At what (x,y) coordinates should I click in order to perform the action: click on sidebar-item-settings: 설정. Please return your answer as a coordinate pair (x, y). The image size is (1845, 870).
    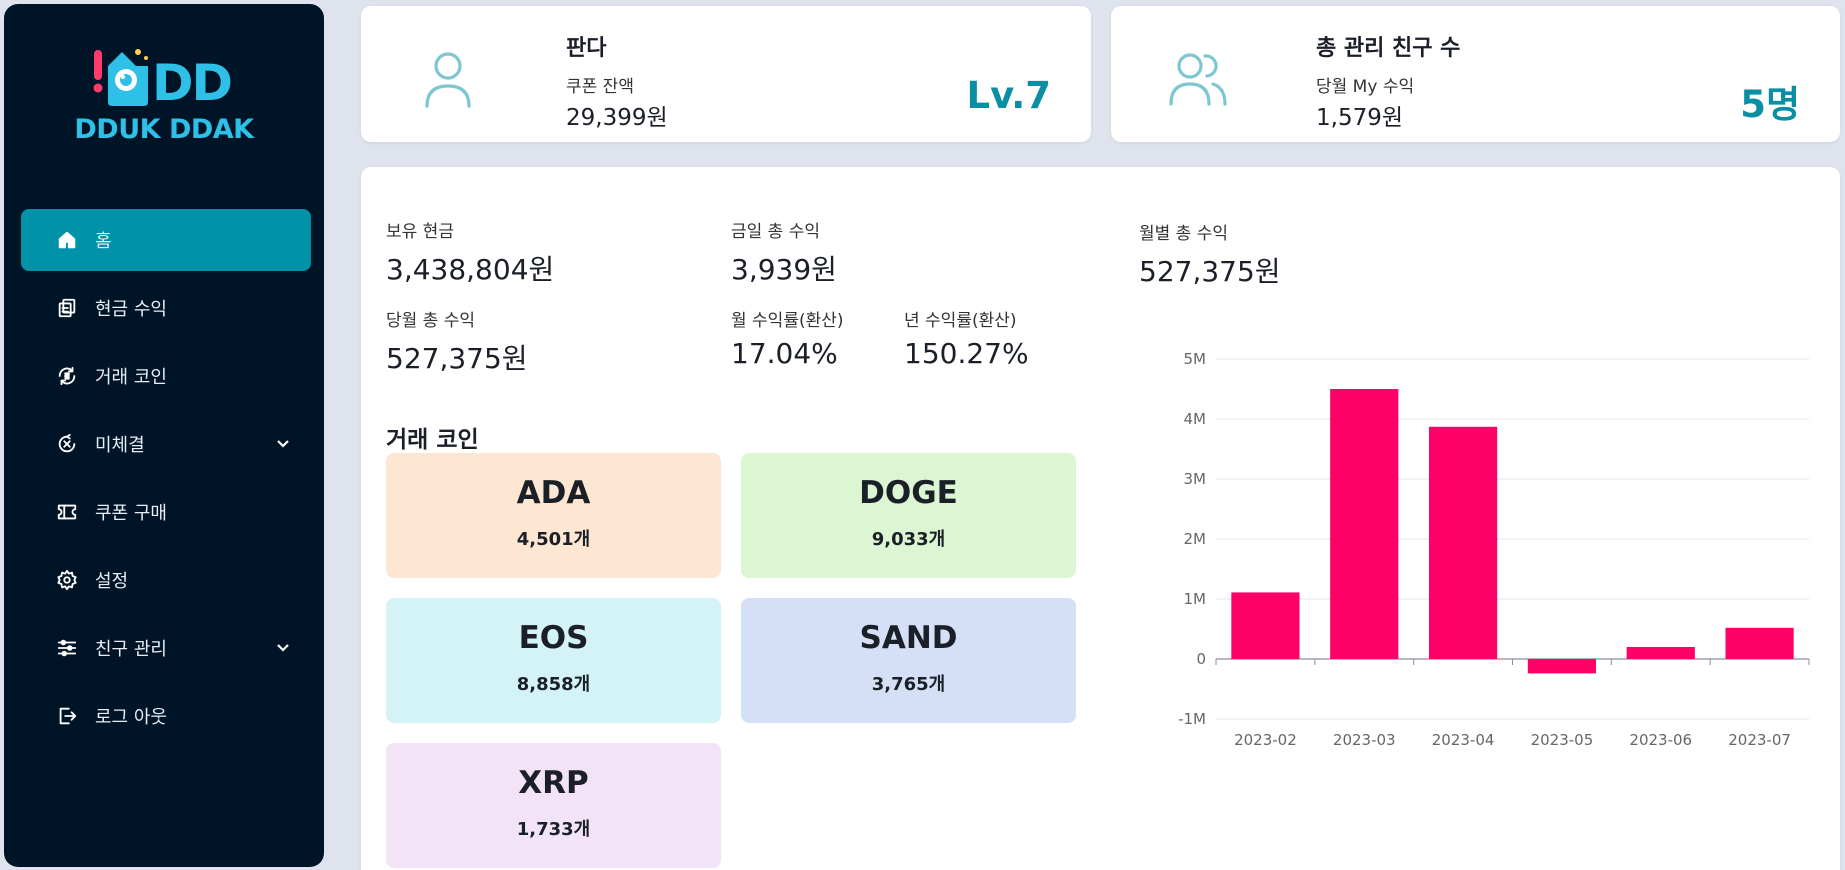
    Looking at the image, I should click on (166, 580).